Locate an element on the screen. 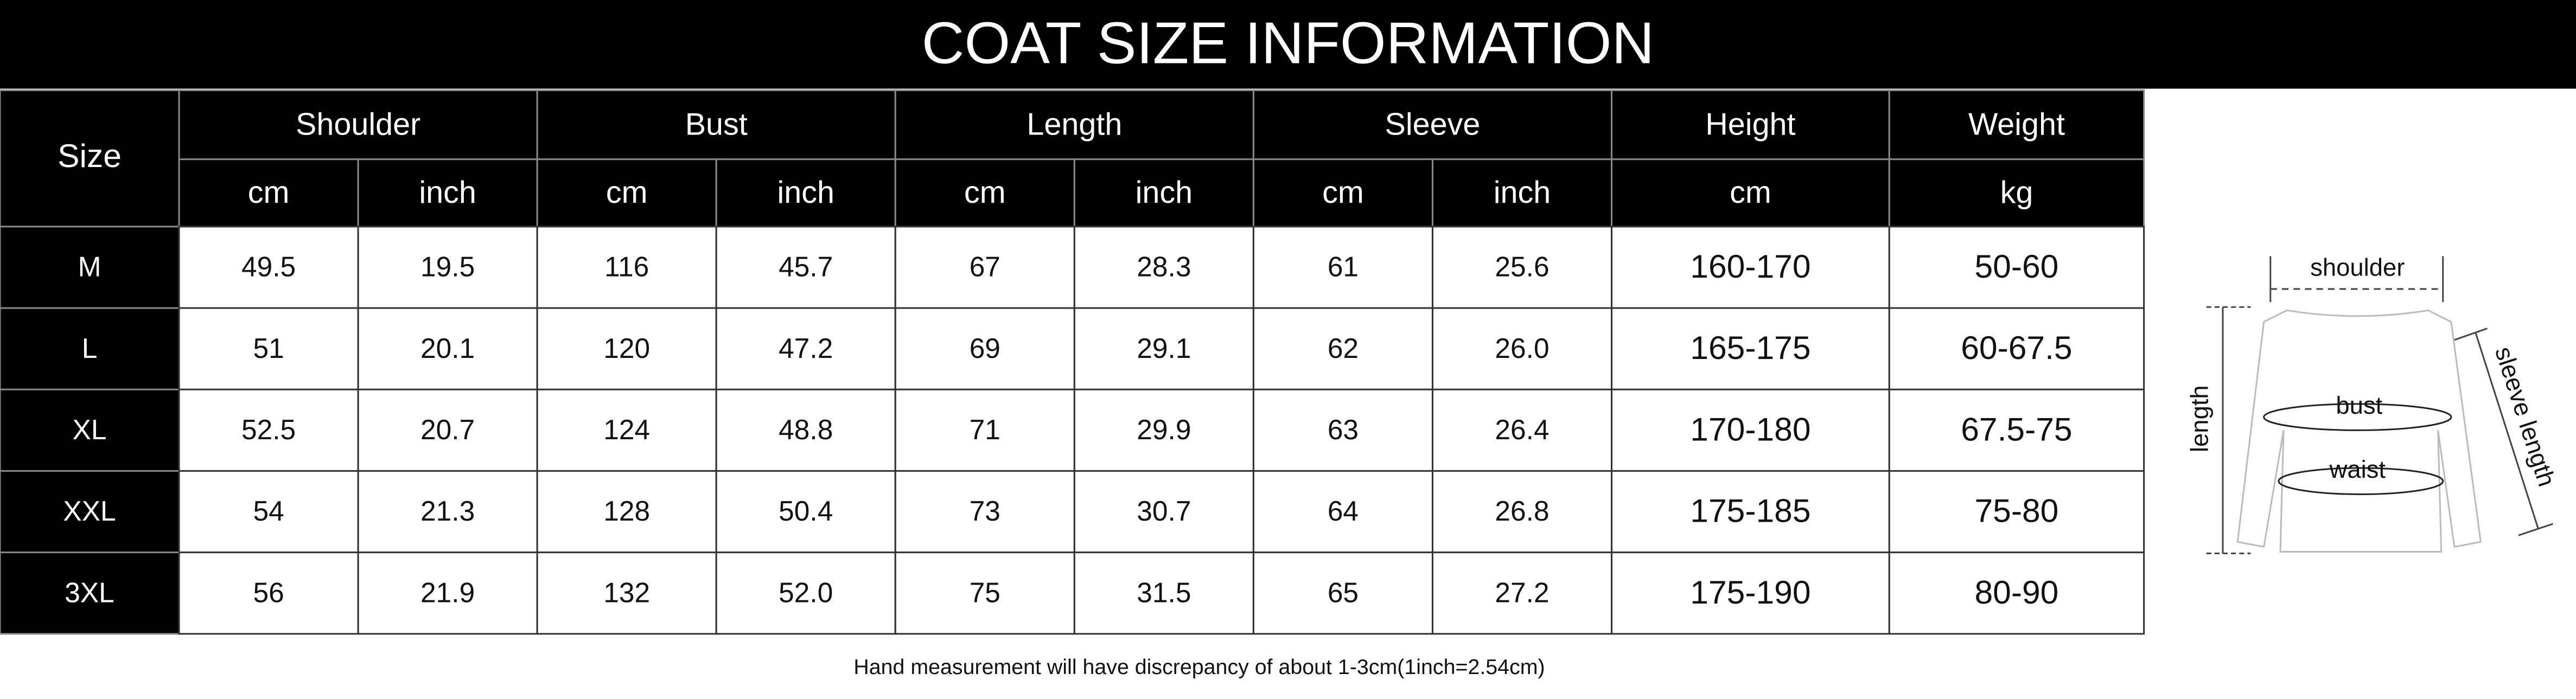 This screenshot has width=2576, height=699. title: COAT SIZE INFORMATION is located at coordinates (1288, 43).